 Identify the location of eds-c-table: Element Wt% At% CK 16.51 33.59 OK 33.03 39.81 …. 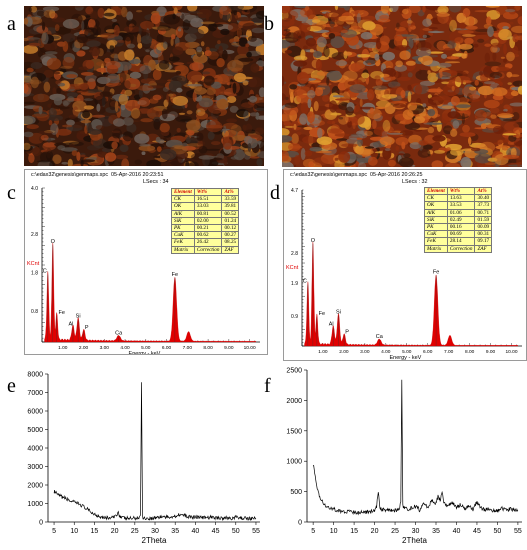
(205, 220).